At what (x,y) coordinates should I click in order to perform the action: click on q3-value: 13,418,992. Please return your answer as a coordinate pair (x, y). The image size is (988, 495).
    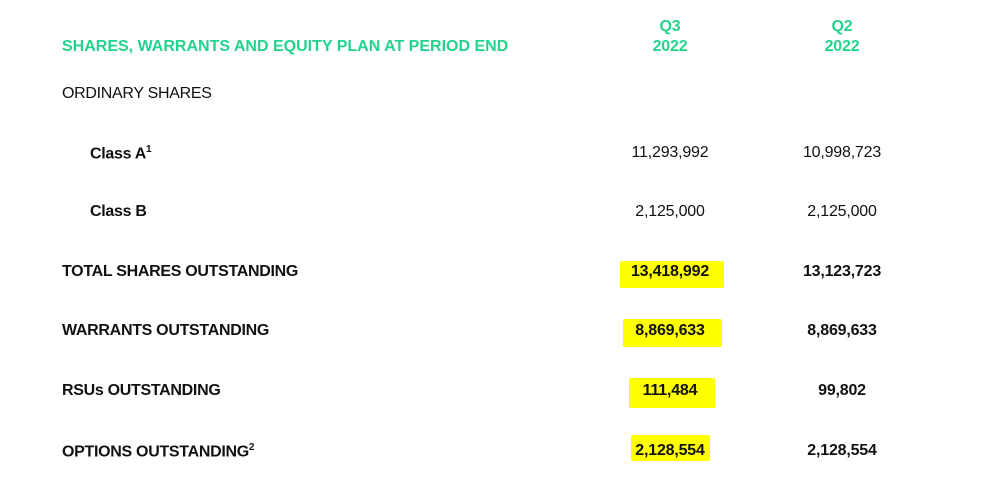
    Looking at the image, I should click on (670, 271).